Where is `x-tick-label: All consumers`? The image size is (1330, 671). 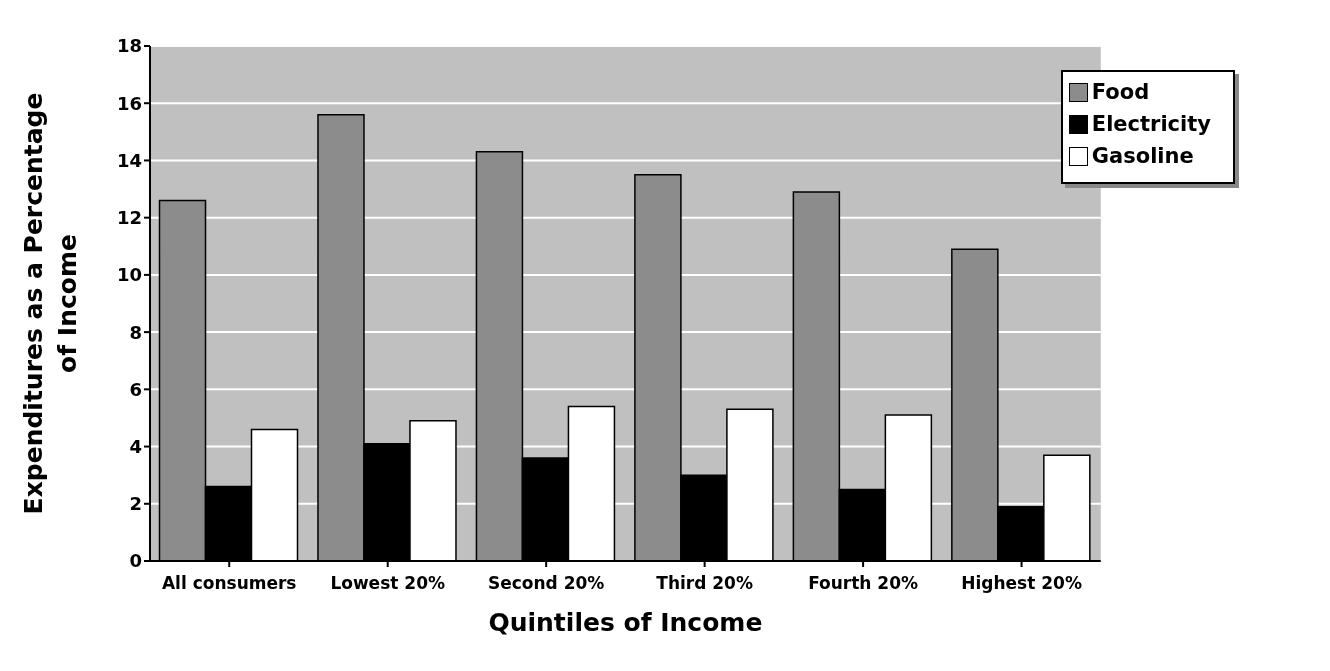 x-tick-label: All consumers is located at coordinates (229, 583).